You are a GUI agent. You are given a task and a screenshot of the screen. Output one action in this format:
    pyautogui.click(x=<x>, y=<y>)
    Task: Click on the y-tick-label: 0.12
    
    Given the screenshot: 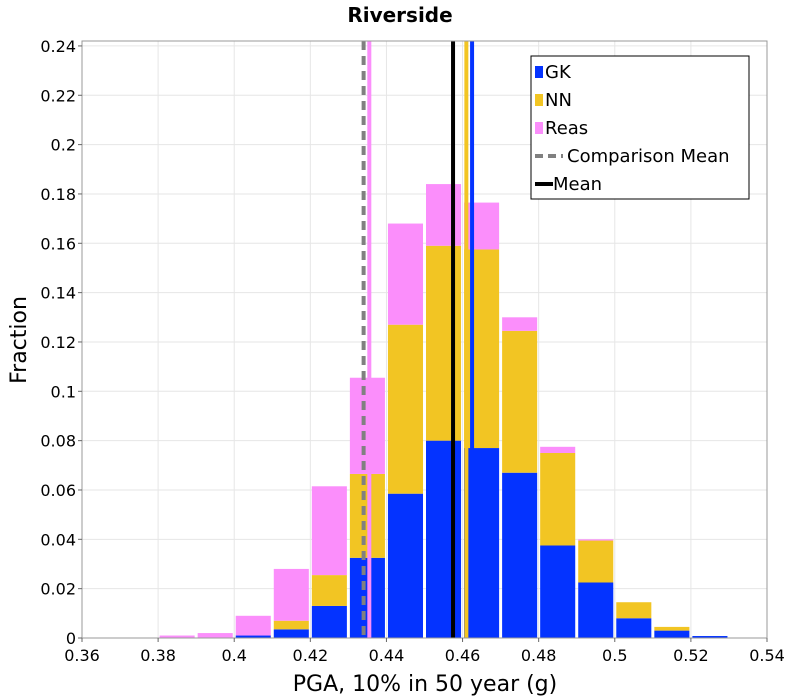 What is the action you would take?
    pyautogui.click(x=58, y=342)
    